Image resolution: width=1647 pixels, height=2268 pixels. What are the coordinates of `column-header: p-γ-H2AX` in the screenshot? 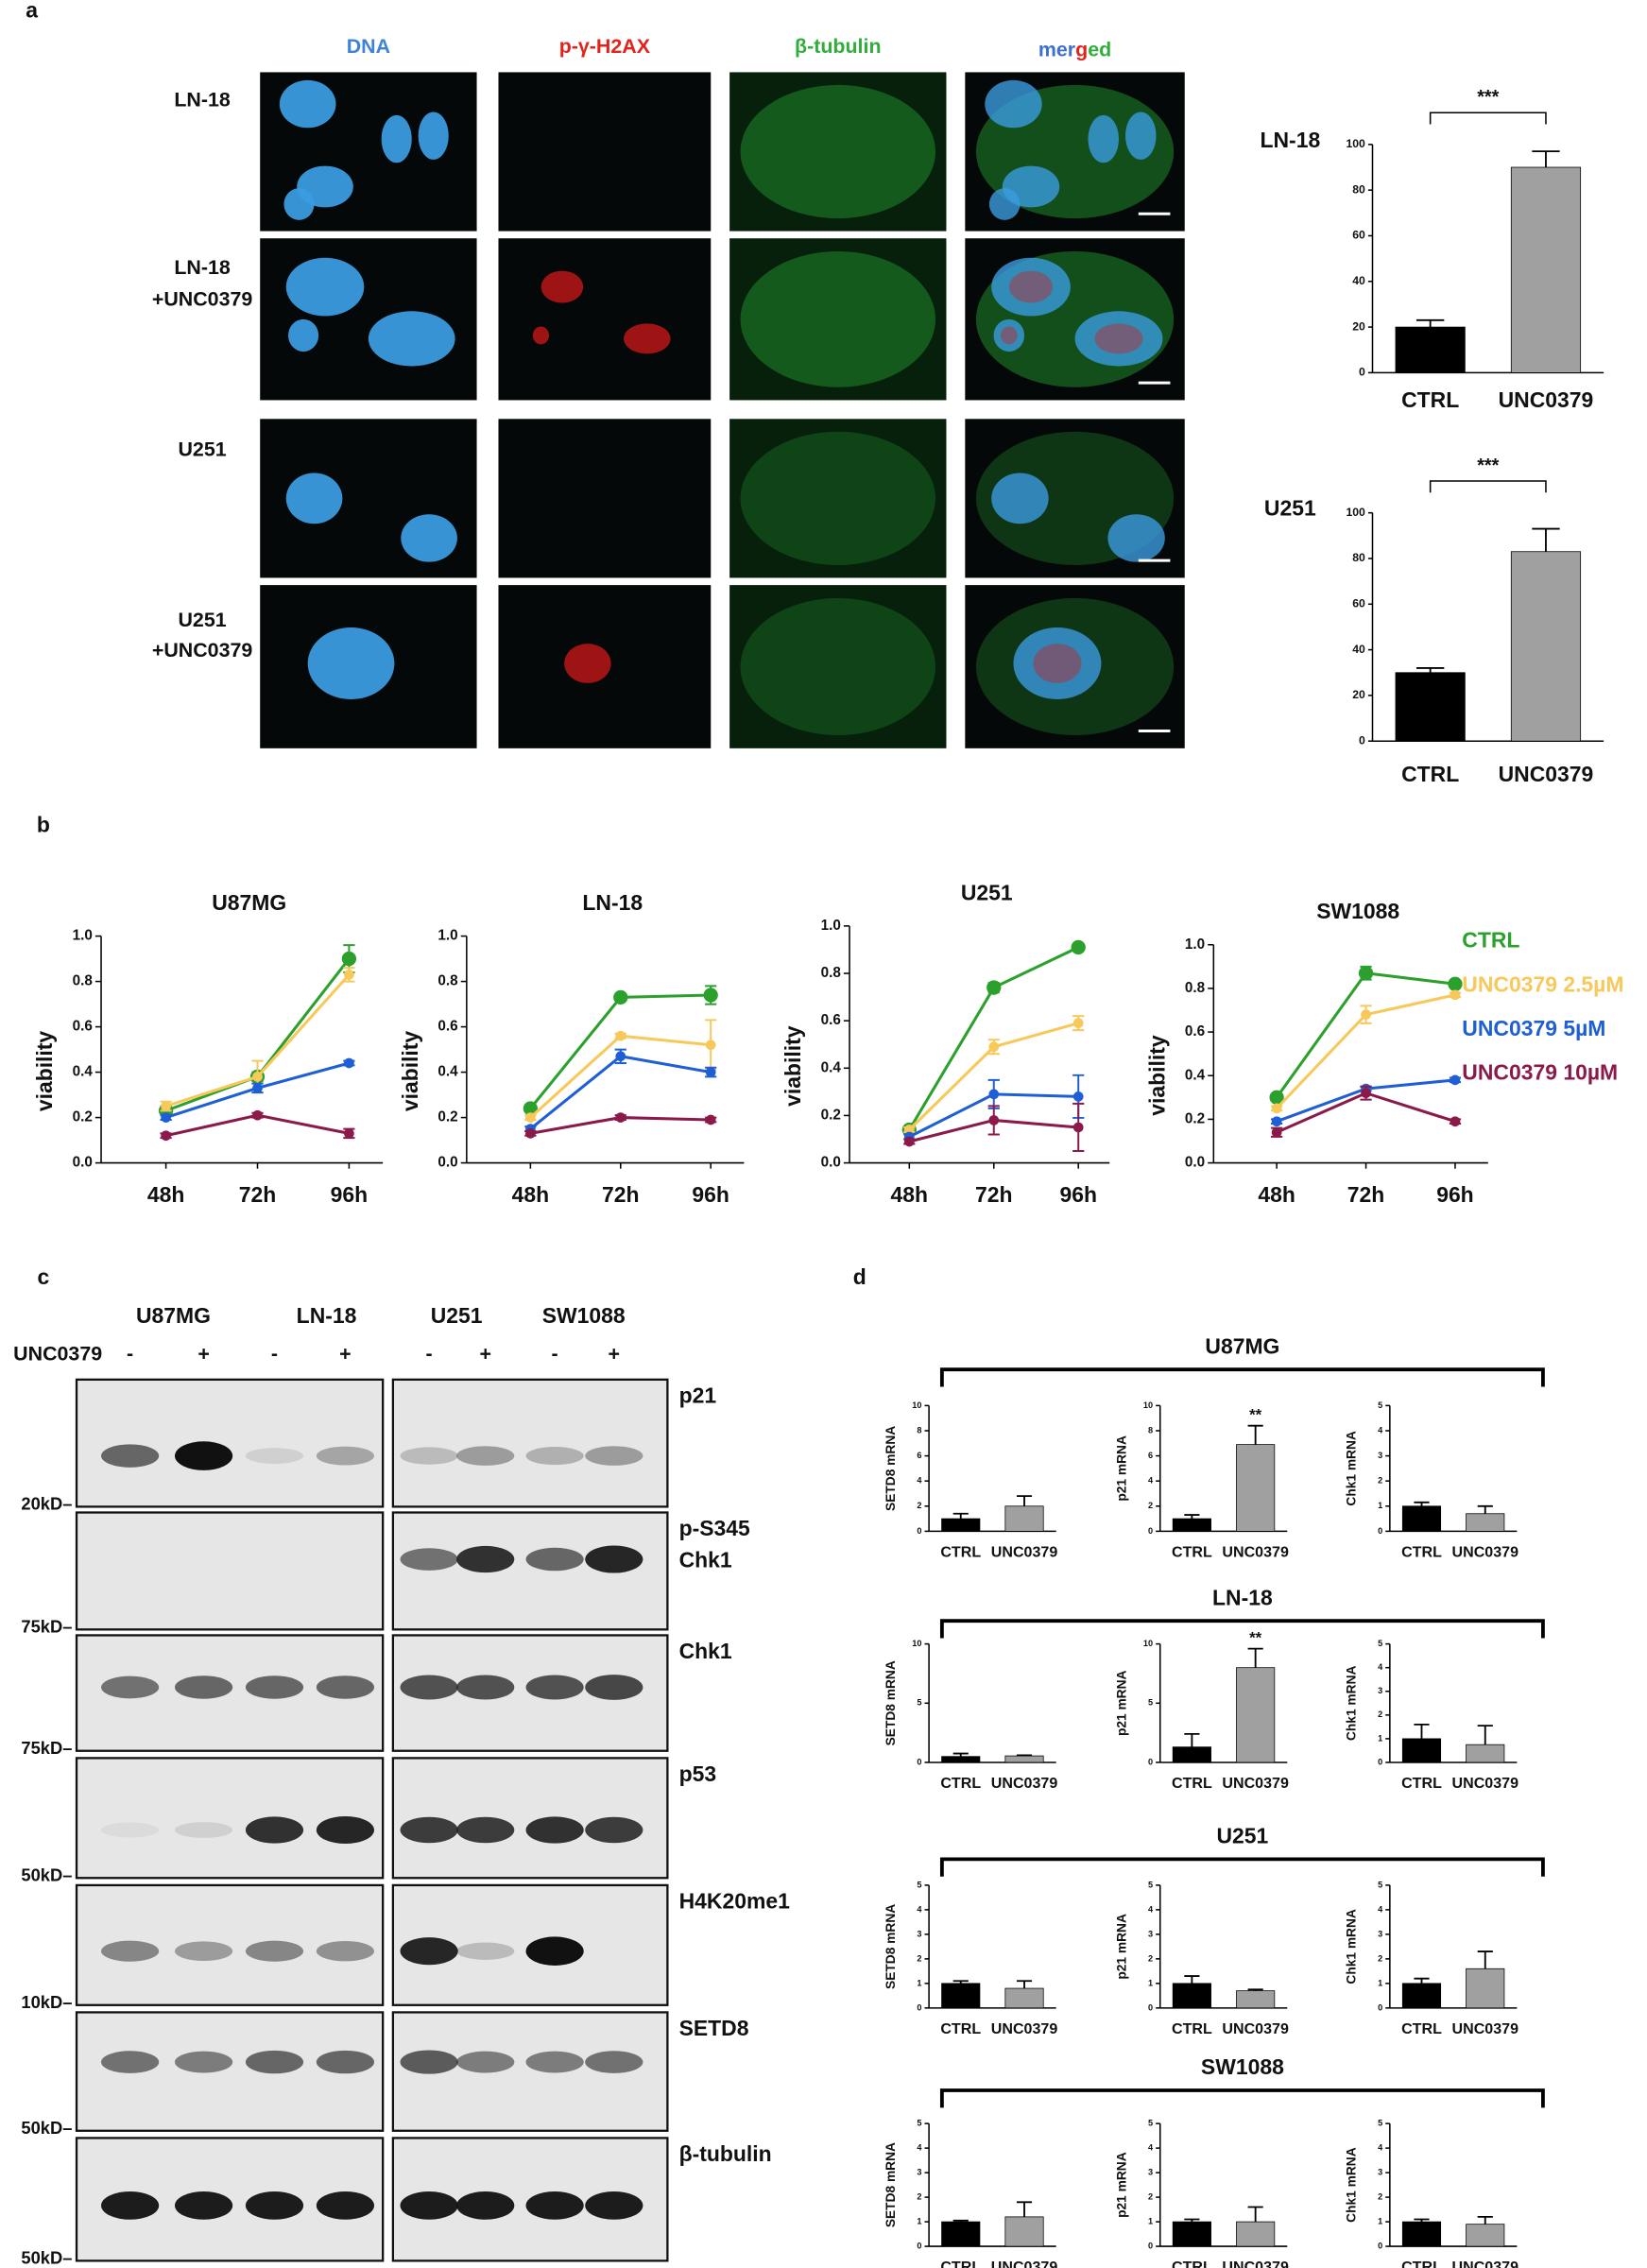 It's located at (605, 46).